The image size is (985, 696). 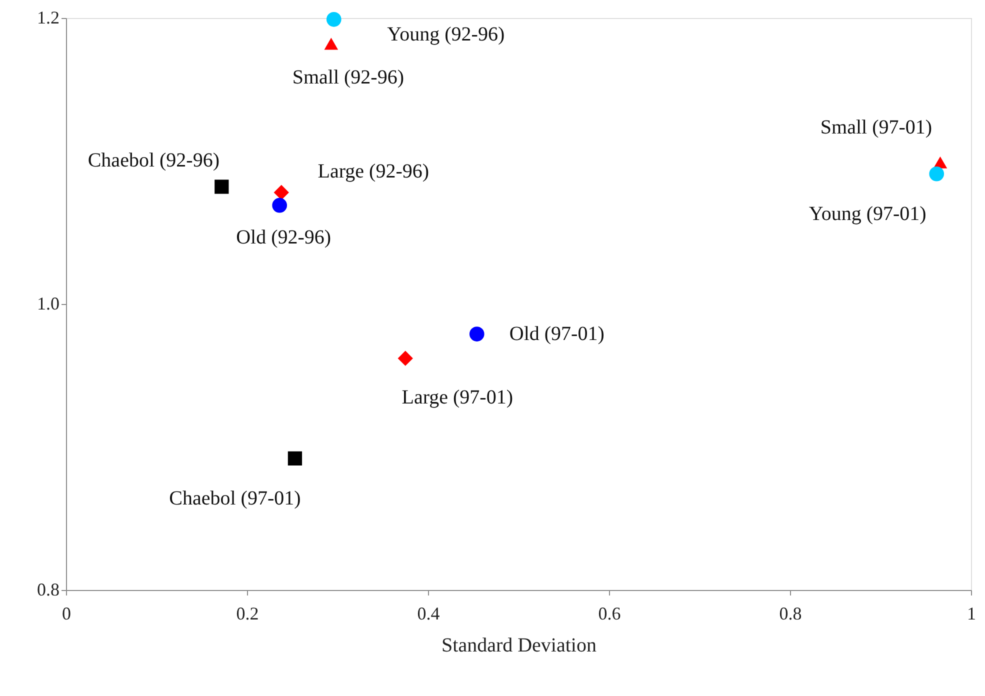 I want to click on x-tick-label: 0.4, so click(x=428, y=614).